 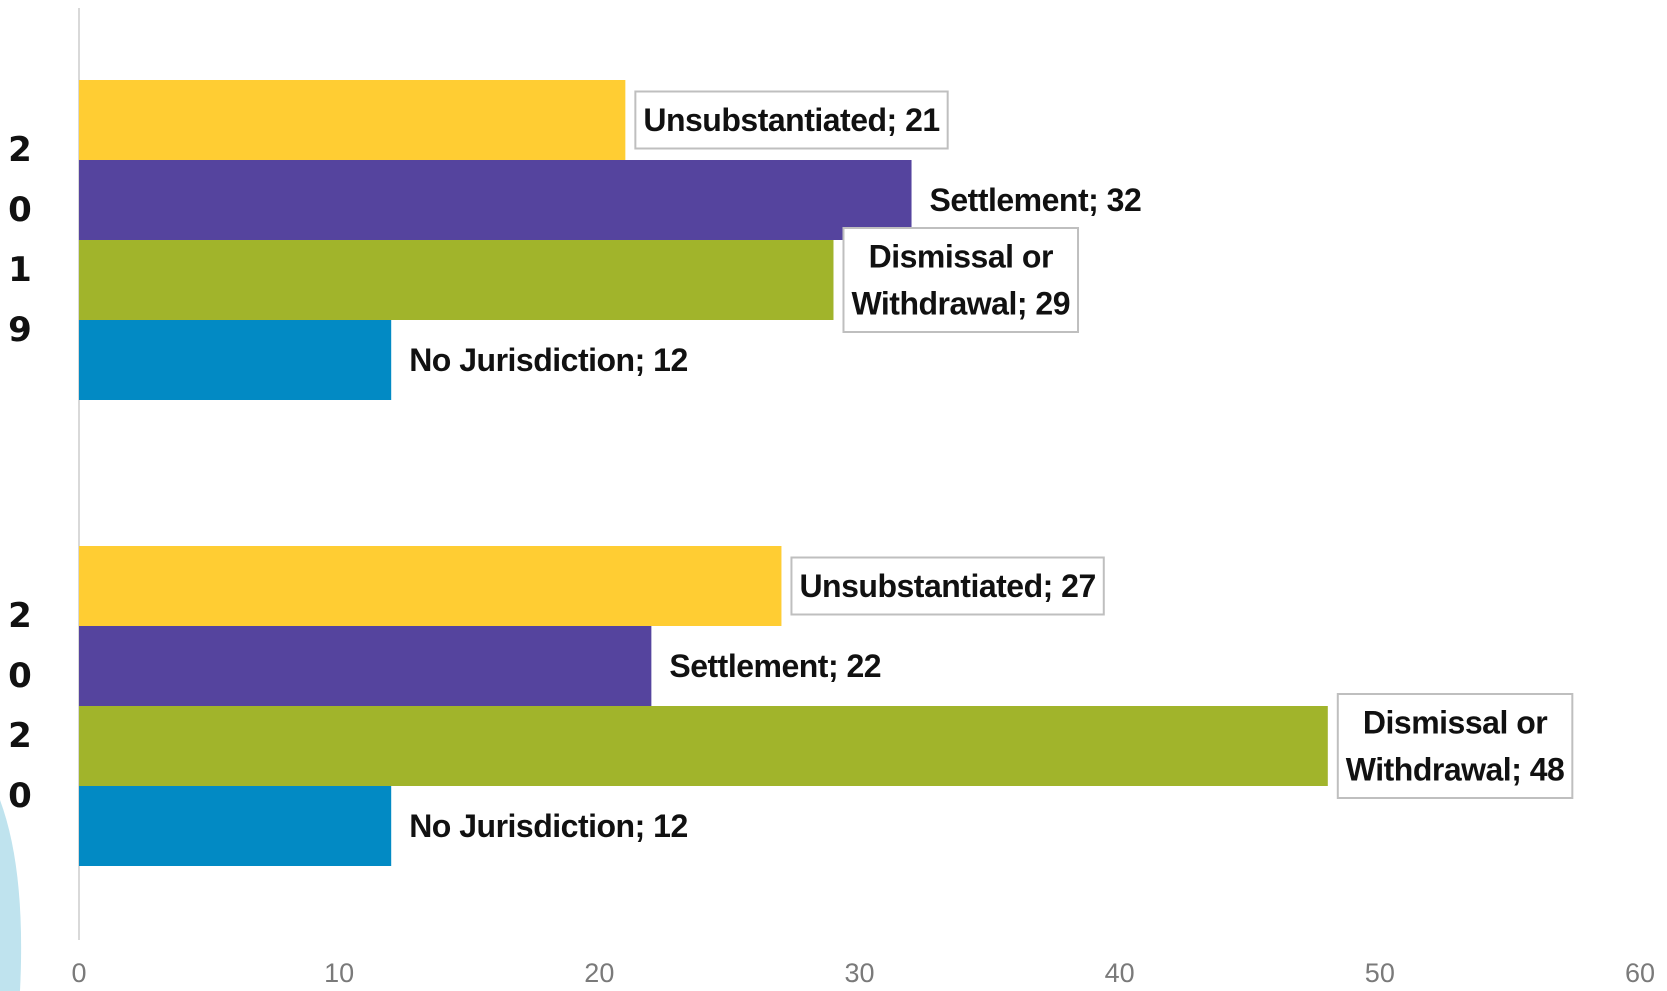 What do you see at coordinates (1120, 973) in the screenshot?
I see `x-tick-label-40: 40` at bounding box center [1120, 973].